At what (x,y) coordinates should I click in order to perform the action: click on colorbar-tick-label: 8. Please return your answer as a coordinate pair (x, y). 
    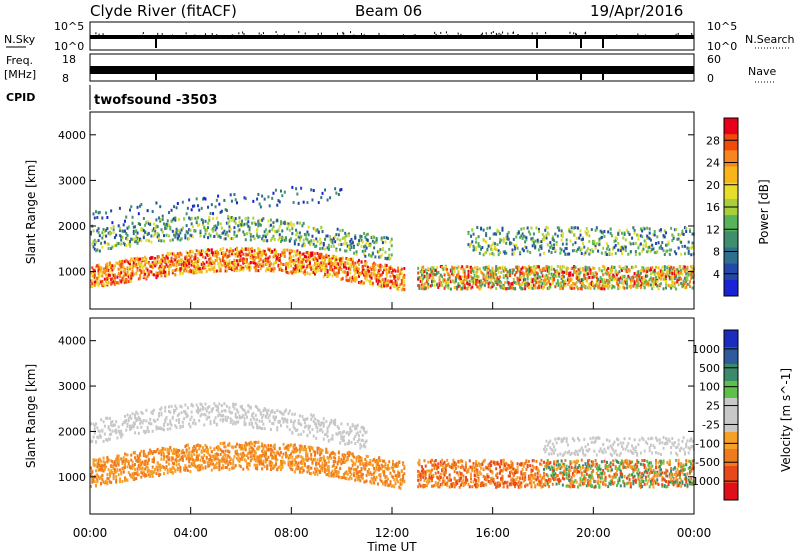
    Looking at the image, I should click on (716, 252).